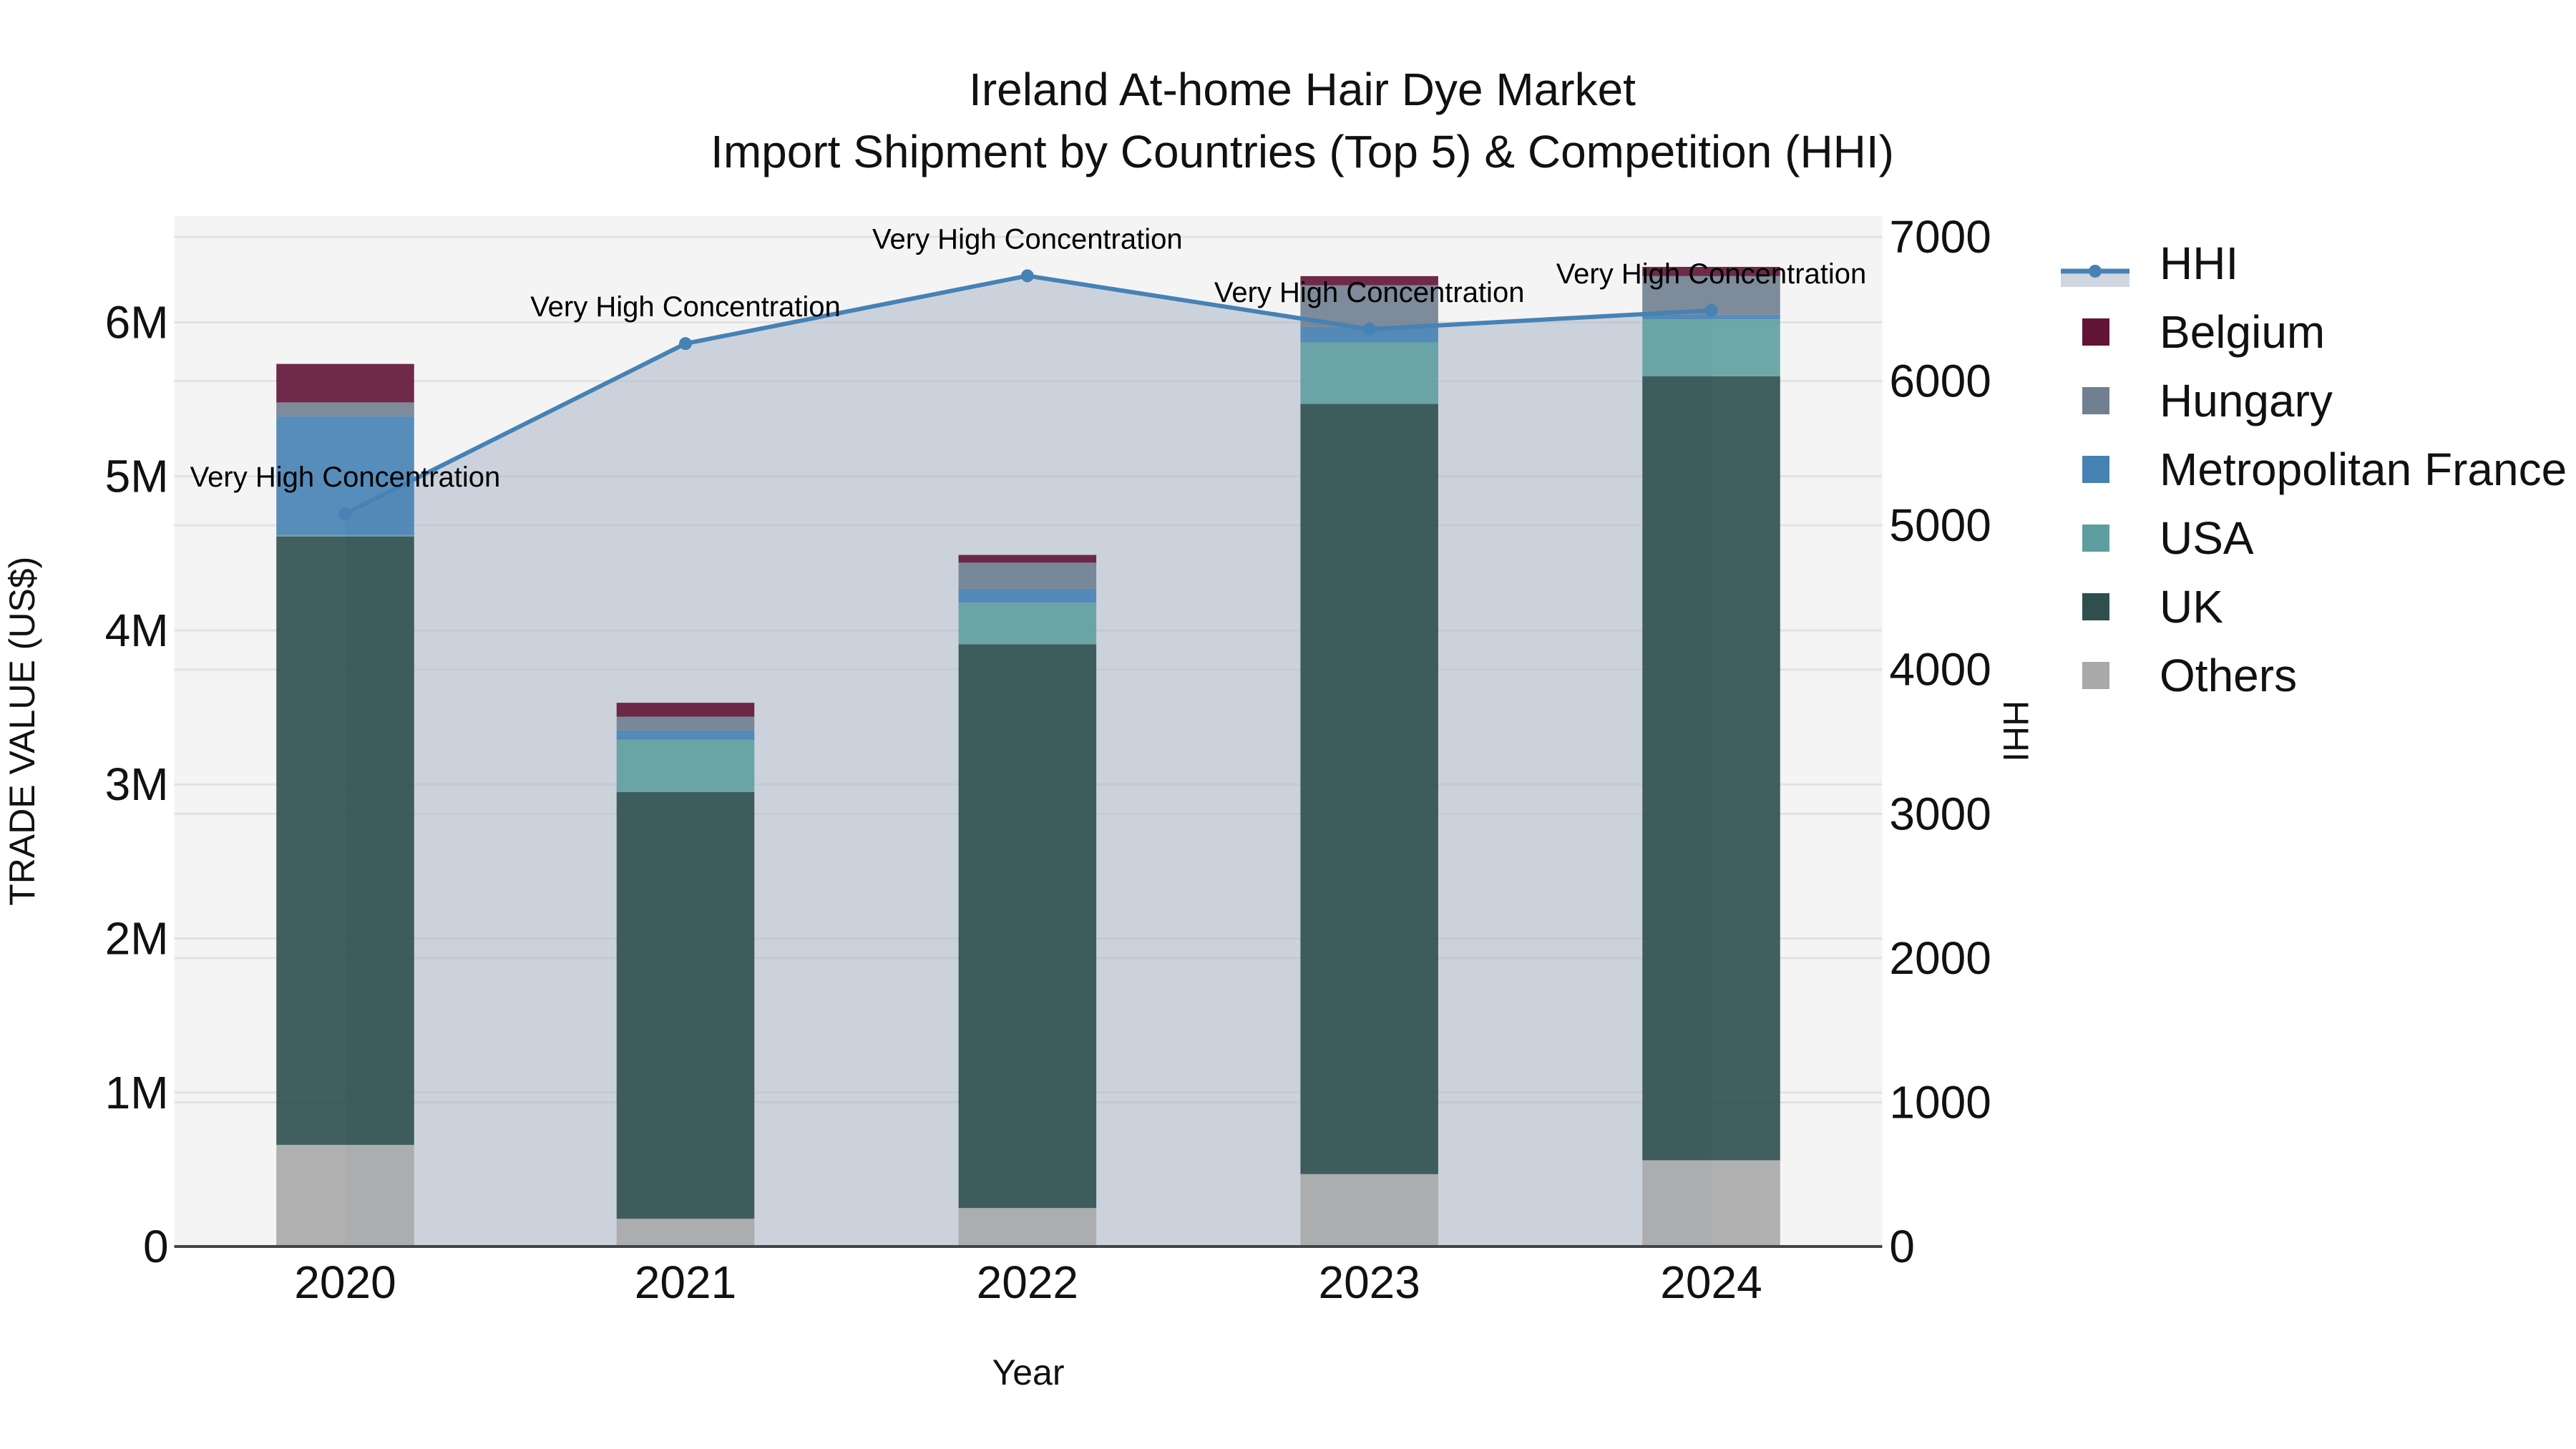 The width and height of the screenshot is (2576, 1449). I want to click on legend-item-hungary: Hungary, so click(2314, 400).